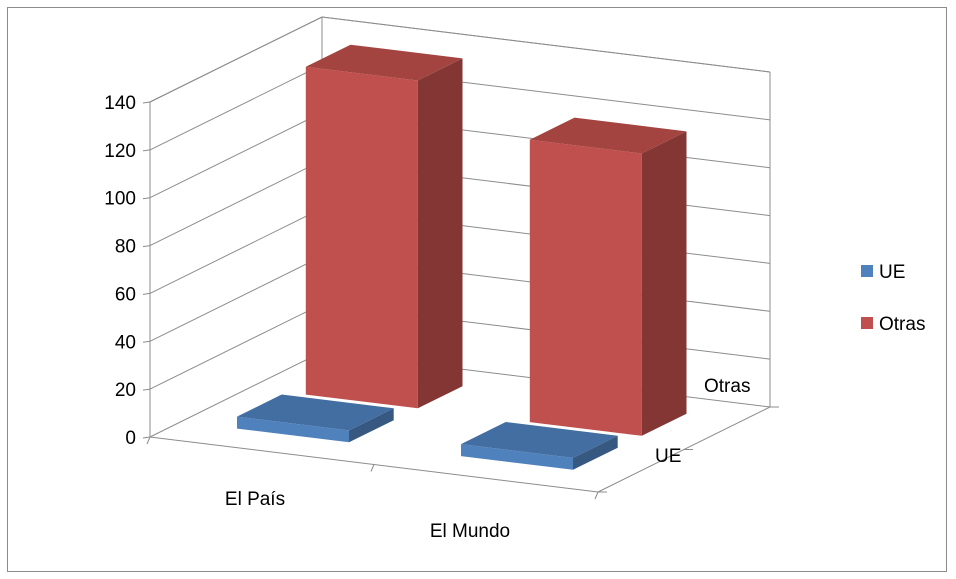 The width and height of the screenshot is (956, 579). What do you see at coordinates (125, 294) in the screenshot?
I see `y-tick-label-60: 60` at bounding box center [125, 294].